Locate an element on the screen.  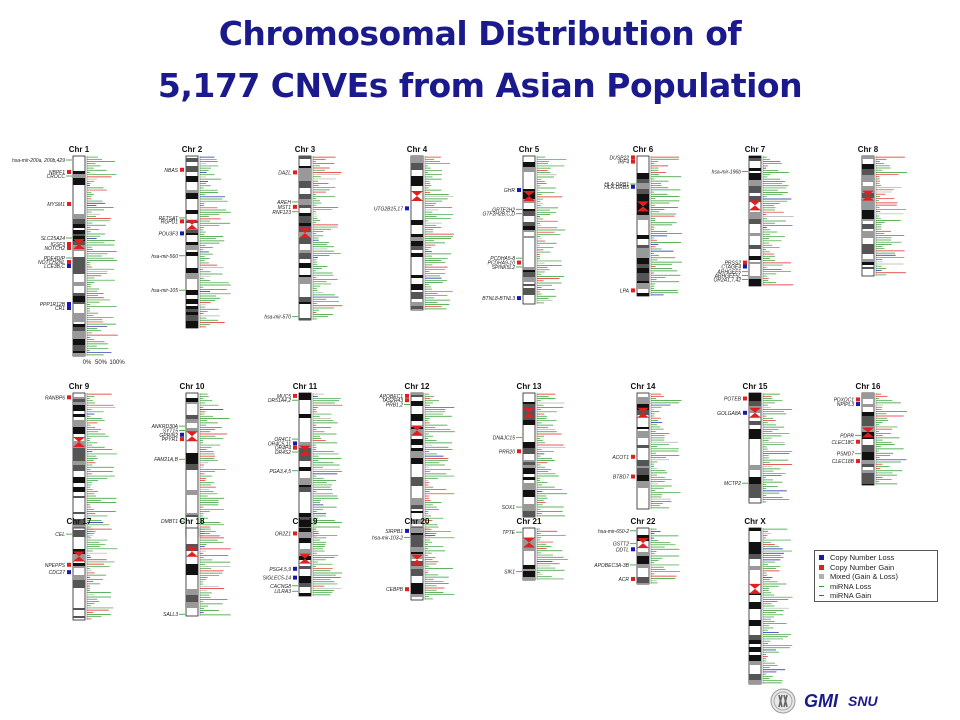
title-line-1: Chromosomal Distribution of is located at coordinates (480, 33).